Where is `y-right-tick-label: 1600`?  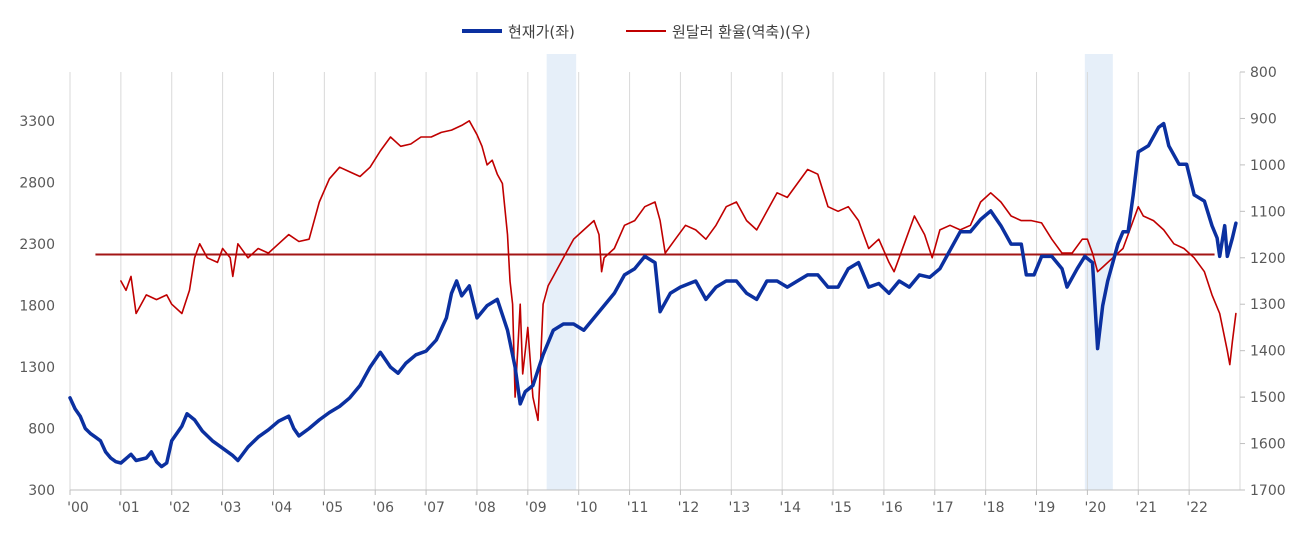 y-right-tick-label: 1600 is located at coordinates (1268, 445).